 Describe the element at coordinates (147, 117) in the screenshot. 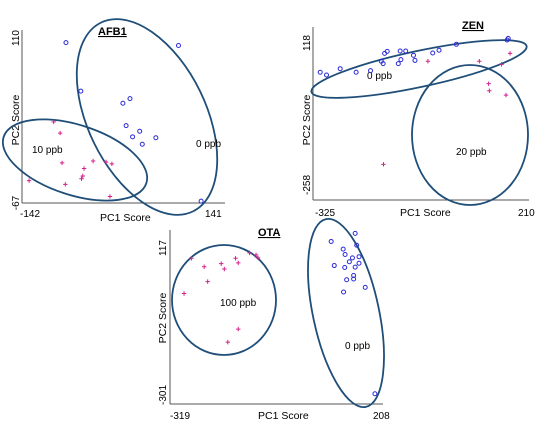

I see `afb1-ellipse-0ppb` at that location.